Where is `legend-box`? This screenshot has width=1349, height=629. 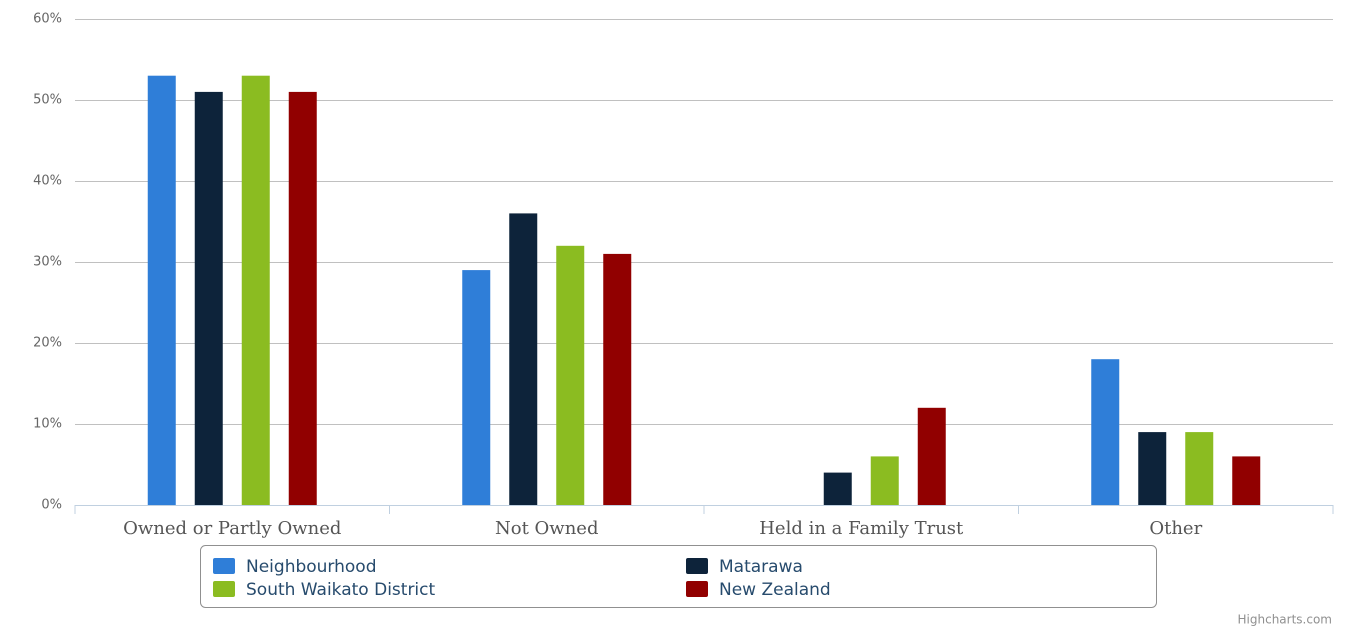
legend-box is located at coordinates (678, 576).